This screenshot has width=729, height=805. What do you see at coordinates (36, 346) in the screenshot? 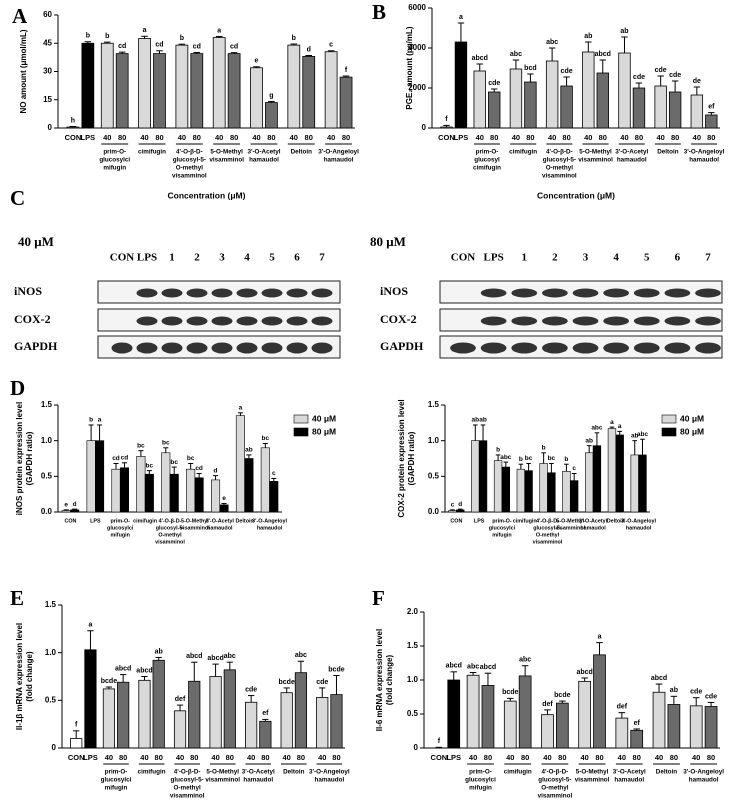
I see `blot-row-label: GAPDH` at bounding box center [36, 346].